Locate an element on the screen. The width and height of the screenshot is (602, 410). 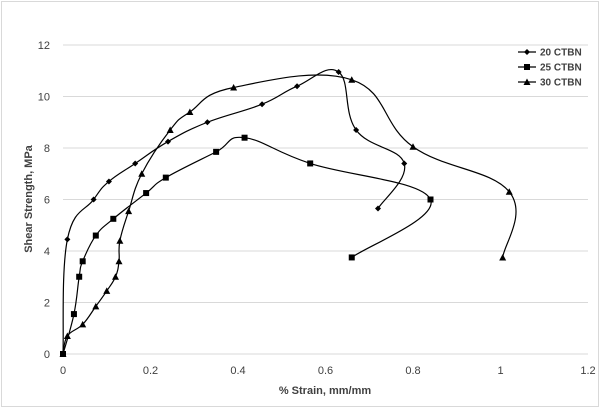
legend-item: 30 CTBN is located at coordinates (550, 83).